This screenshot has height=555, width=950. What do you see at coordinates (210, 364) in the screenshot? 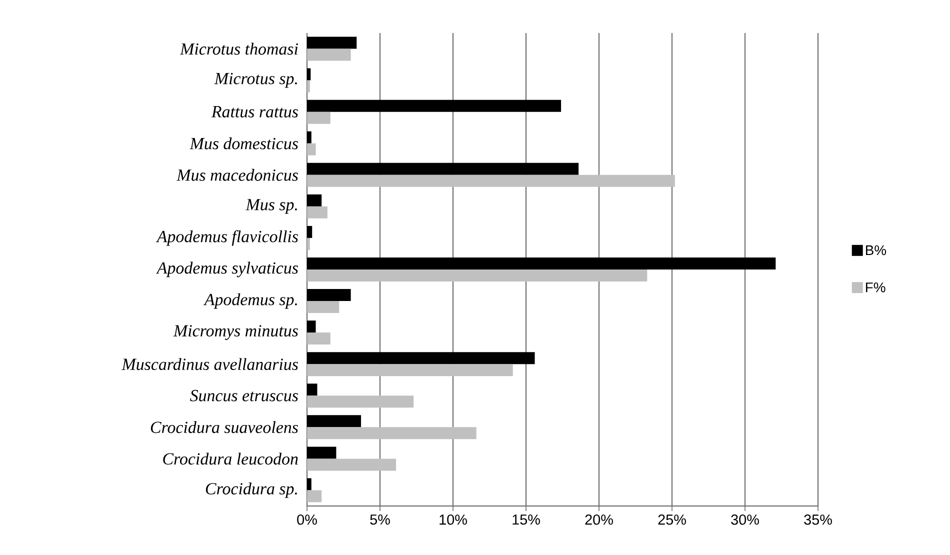
I see `y-tick-label: Muscardinus avellanarius` at bounding box center [210, 364].